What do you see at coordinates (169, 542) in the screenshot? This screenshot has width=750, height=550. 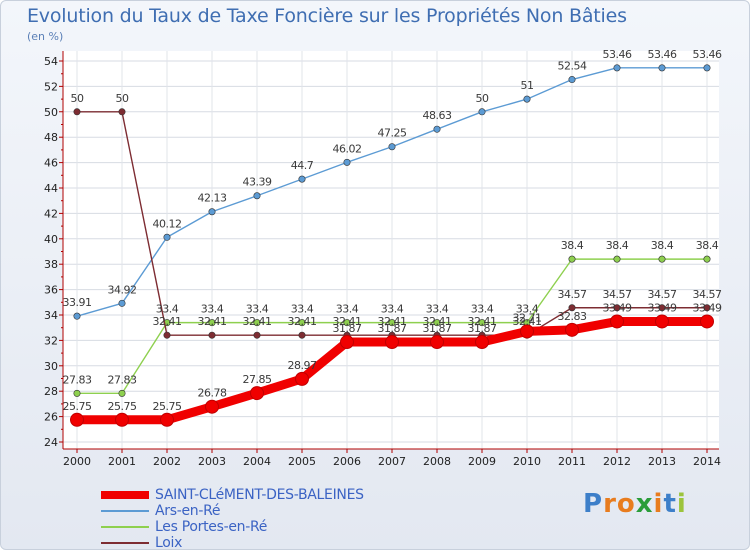 I see `legend-label: Loix` at bounding box center [169, 542].